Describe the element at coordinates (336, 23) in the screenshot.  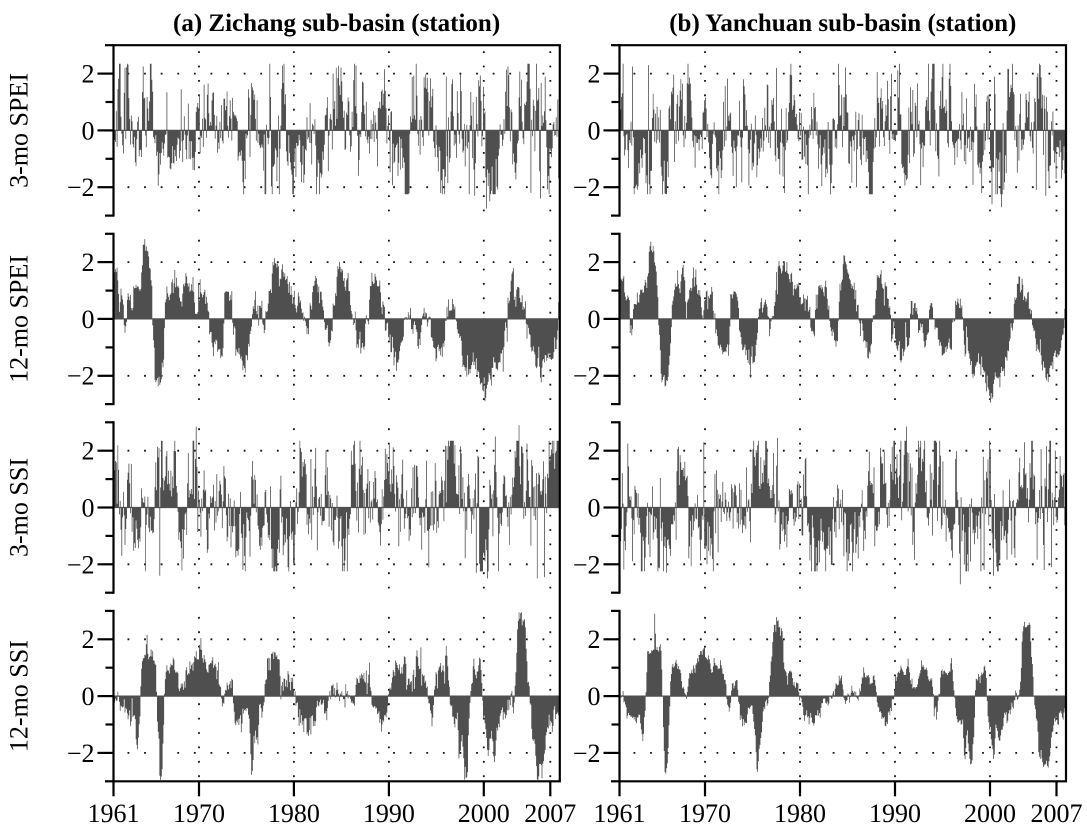
I see `svg-text:(a) Zichang sub-basin (station: (a) Zichang sub-basin (station)` at that location.